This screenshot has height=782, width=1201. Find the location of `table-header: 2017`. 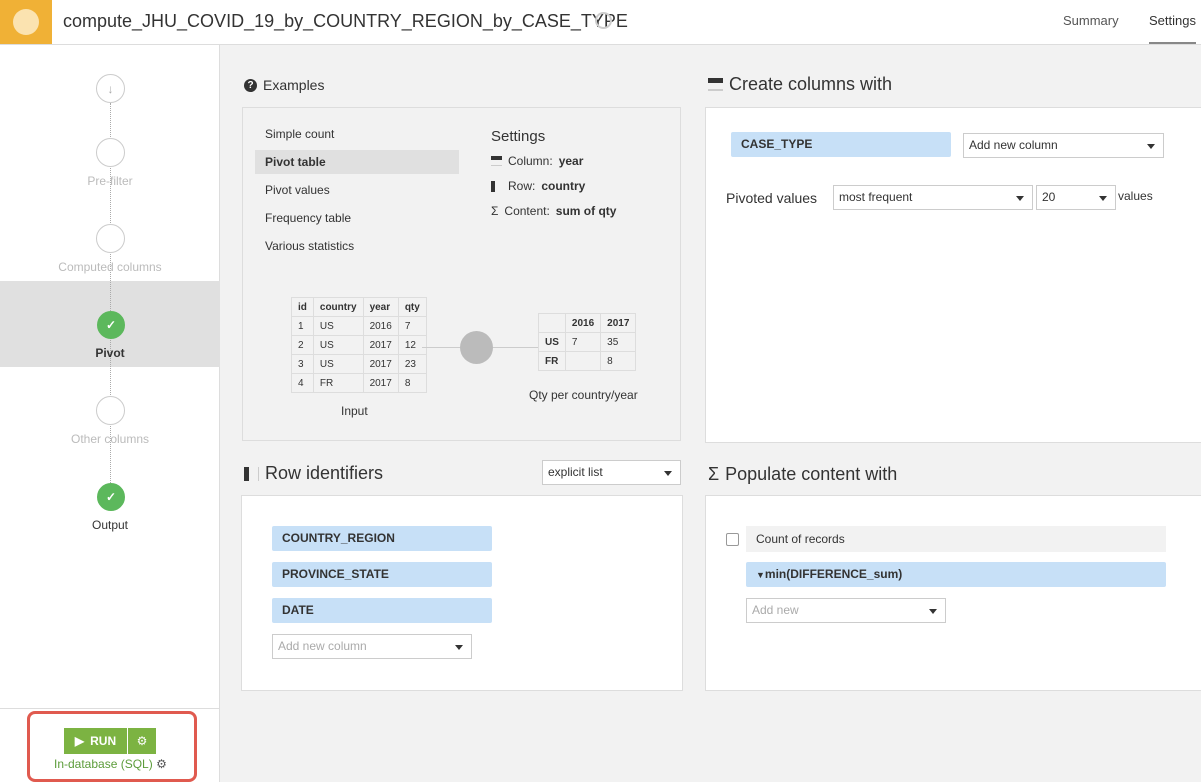

table-header: 2017 is located at coordinates (618, 323).